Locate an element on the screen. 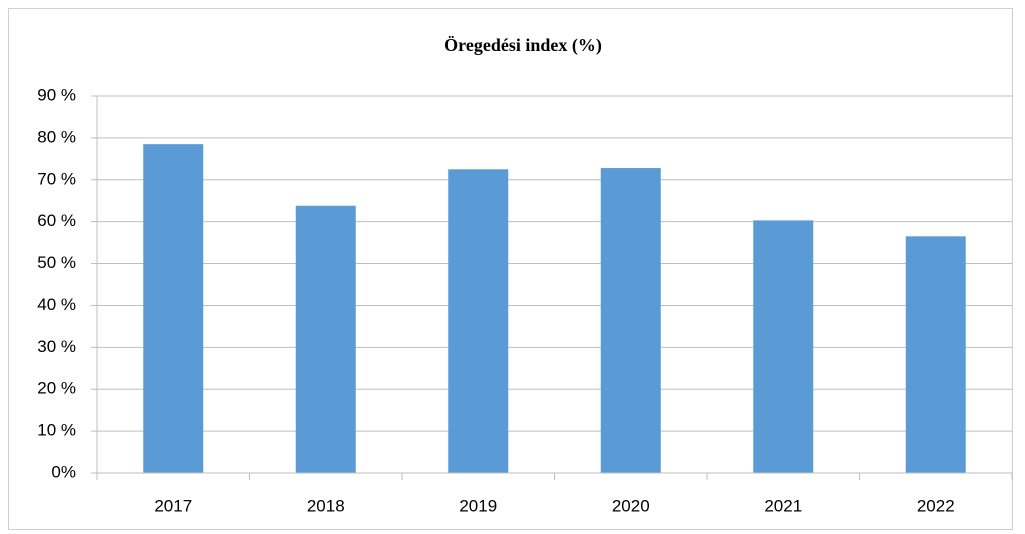 The height and width of the screenshot is (534, 1025). y-tick-label: 70 % is located at coordinates (56, 178).